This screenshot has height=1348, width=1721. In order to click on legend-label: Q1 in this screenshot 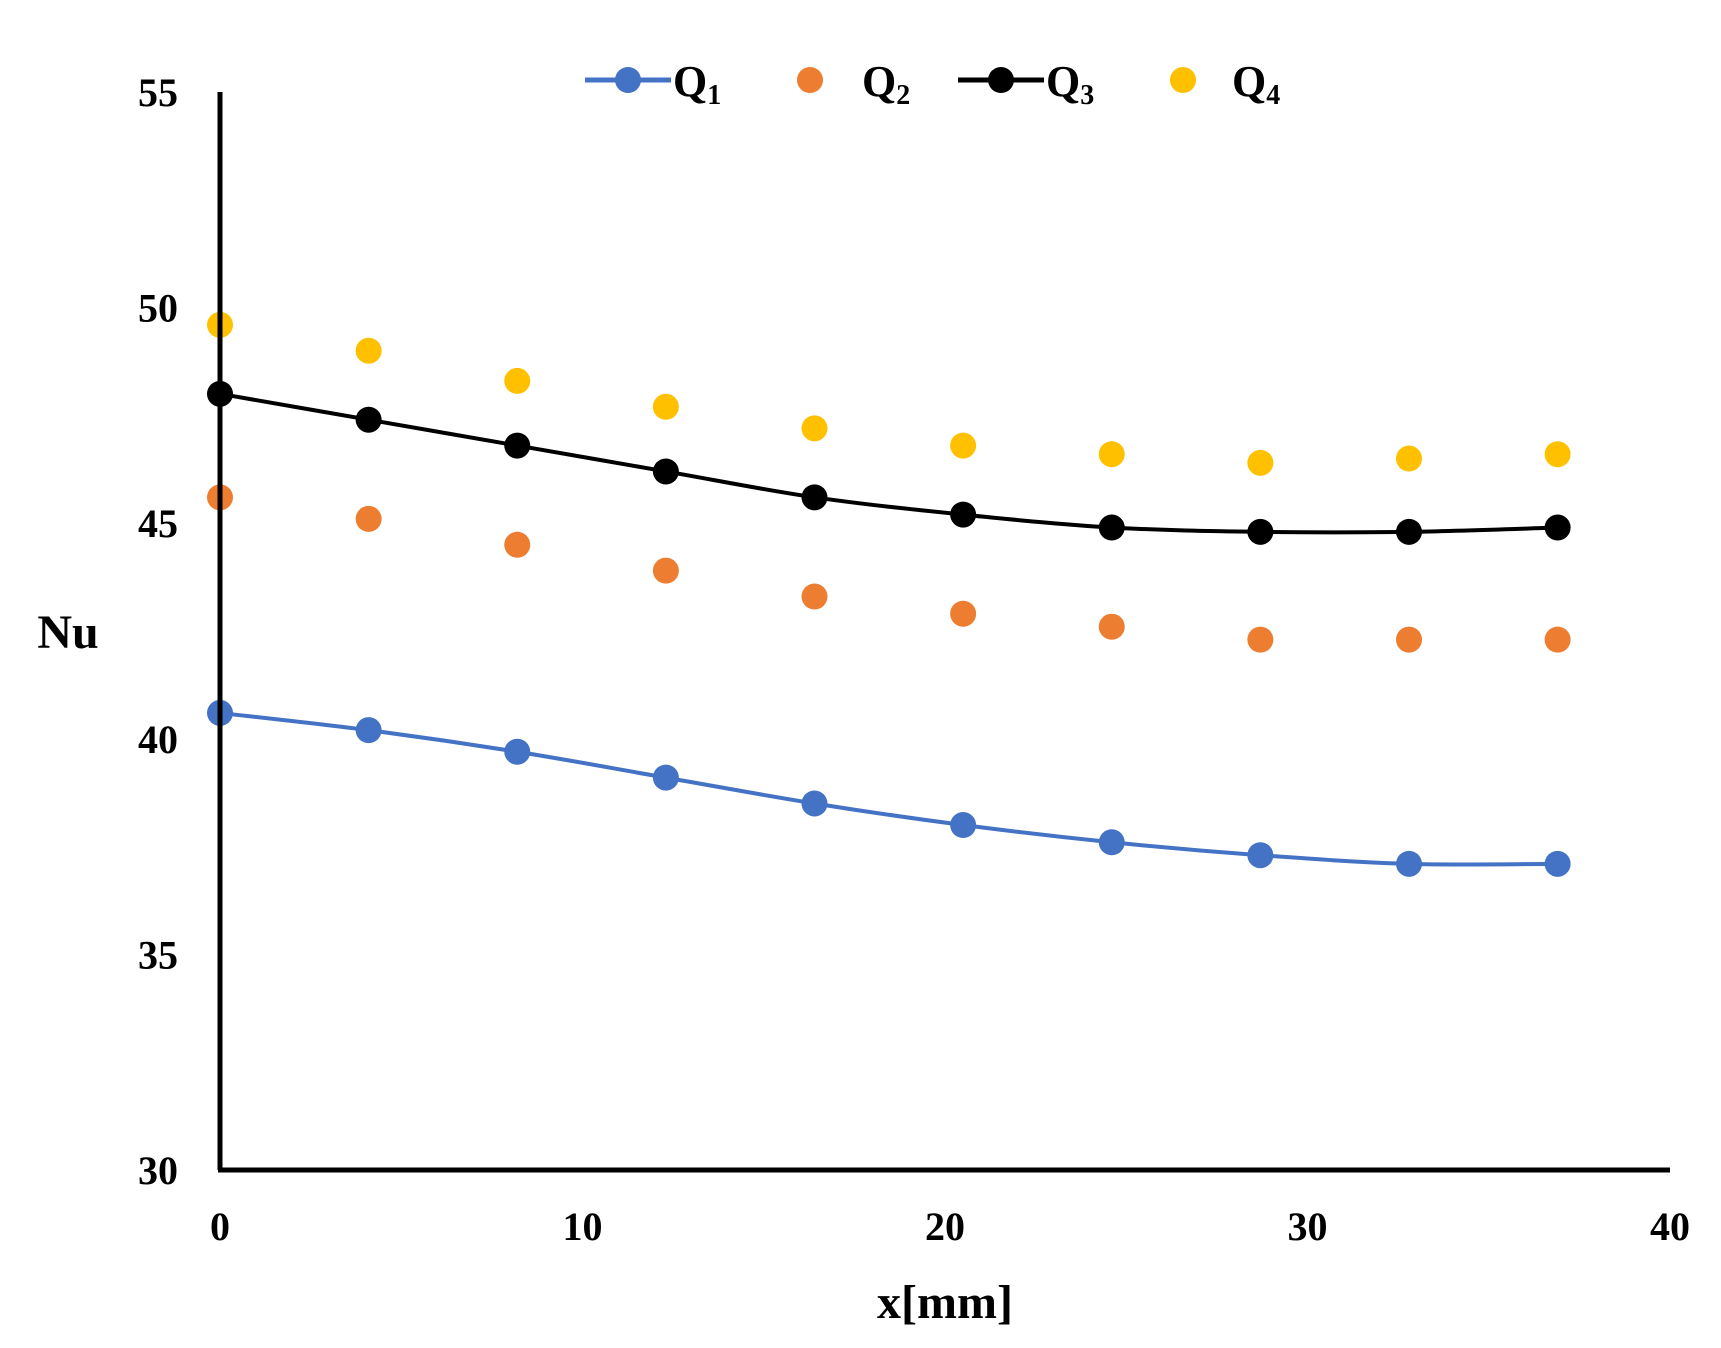, I will do `click(697, 84)`.